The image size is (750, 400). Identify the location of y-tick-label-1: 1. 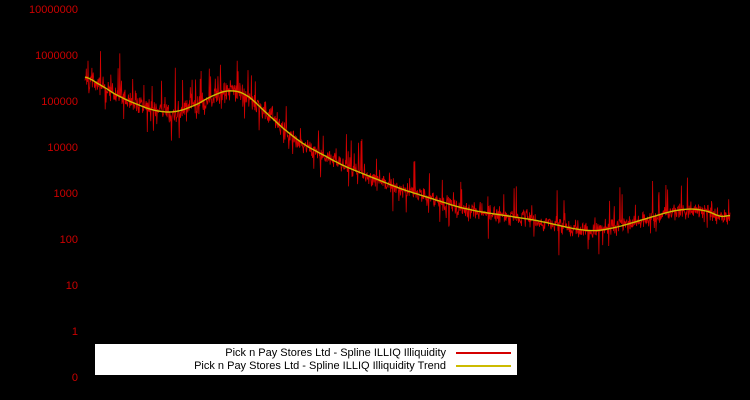
(74, 332).